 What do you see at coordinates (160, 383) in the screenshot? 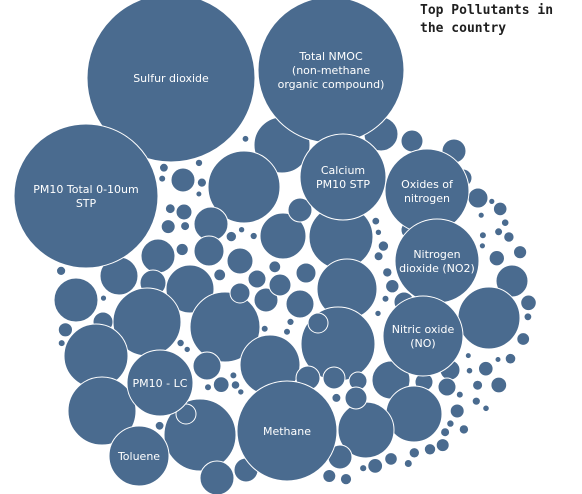
I see `bubble-pm10-lc` at bounding box center [160, 383].